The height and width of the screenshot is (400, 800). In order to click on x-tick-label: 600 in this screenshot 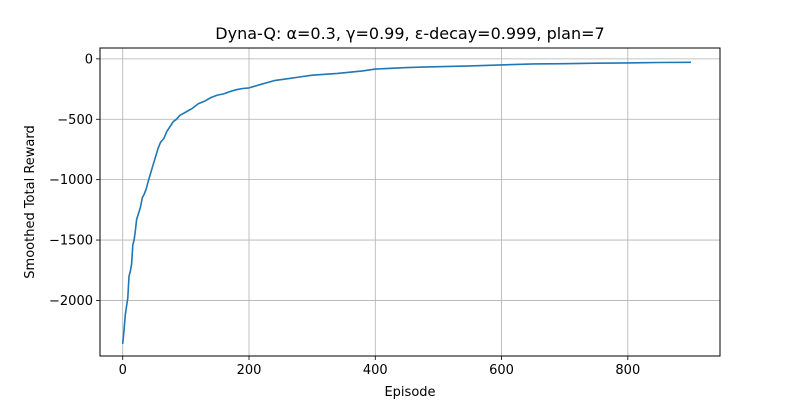, I will do `click(501, 370)`.